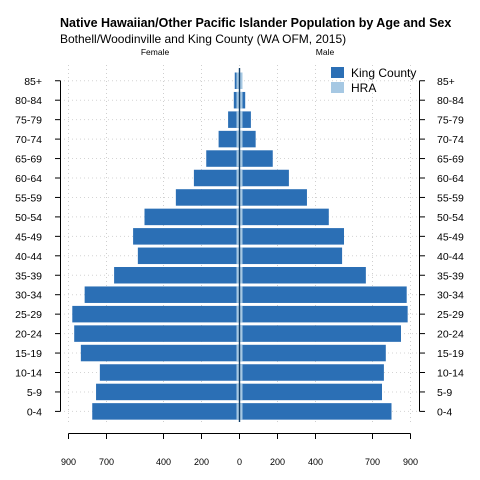 This screenshot has height=480, width=480. I want to click on age-tick-label-left: 15-19, so click(28, 354).